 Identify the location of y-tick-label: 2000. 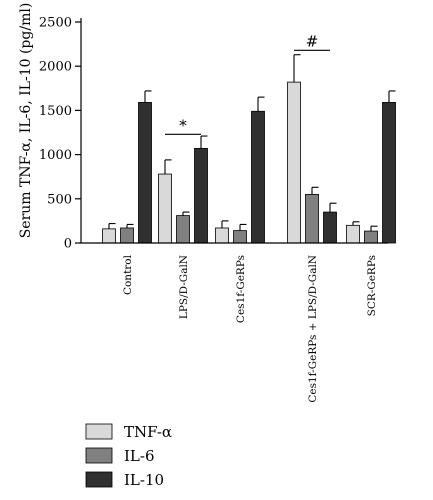
(55, 67).